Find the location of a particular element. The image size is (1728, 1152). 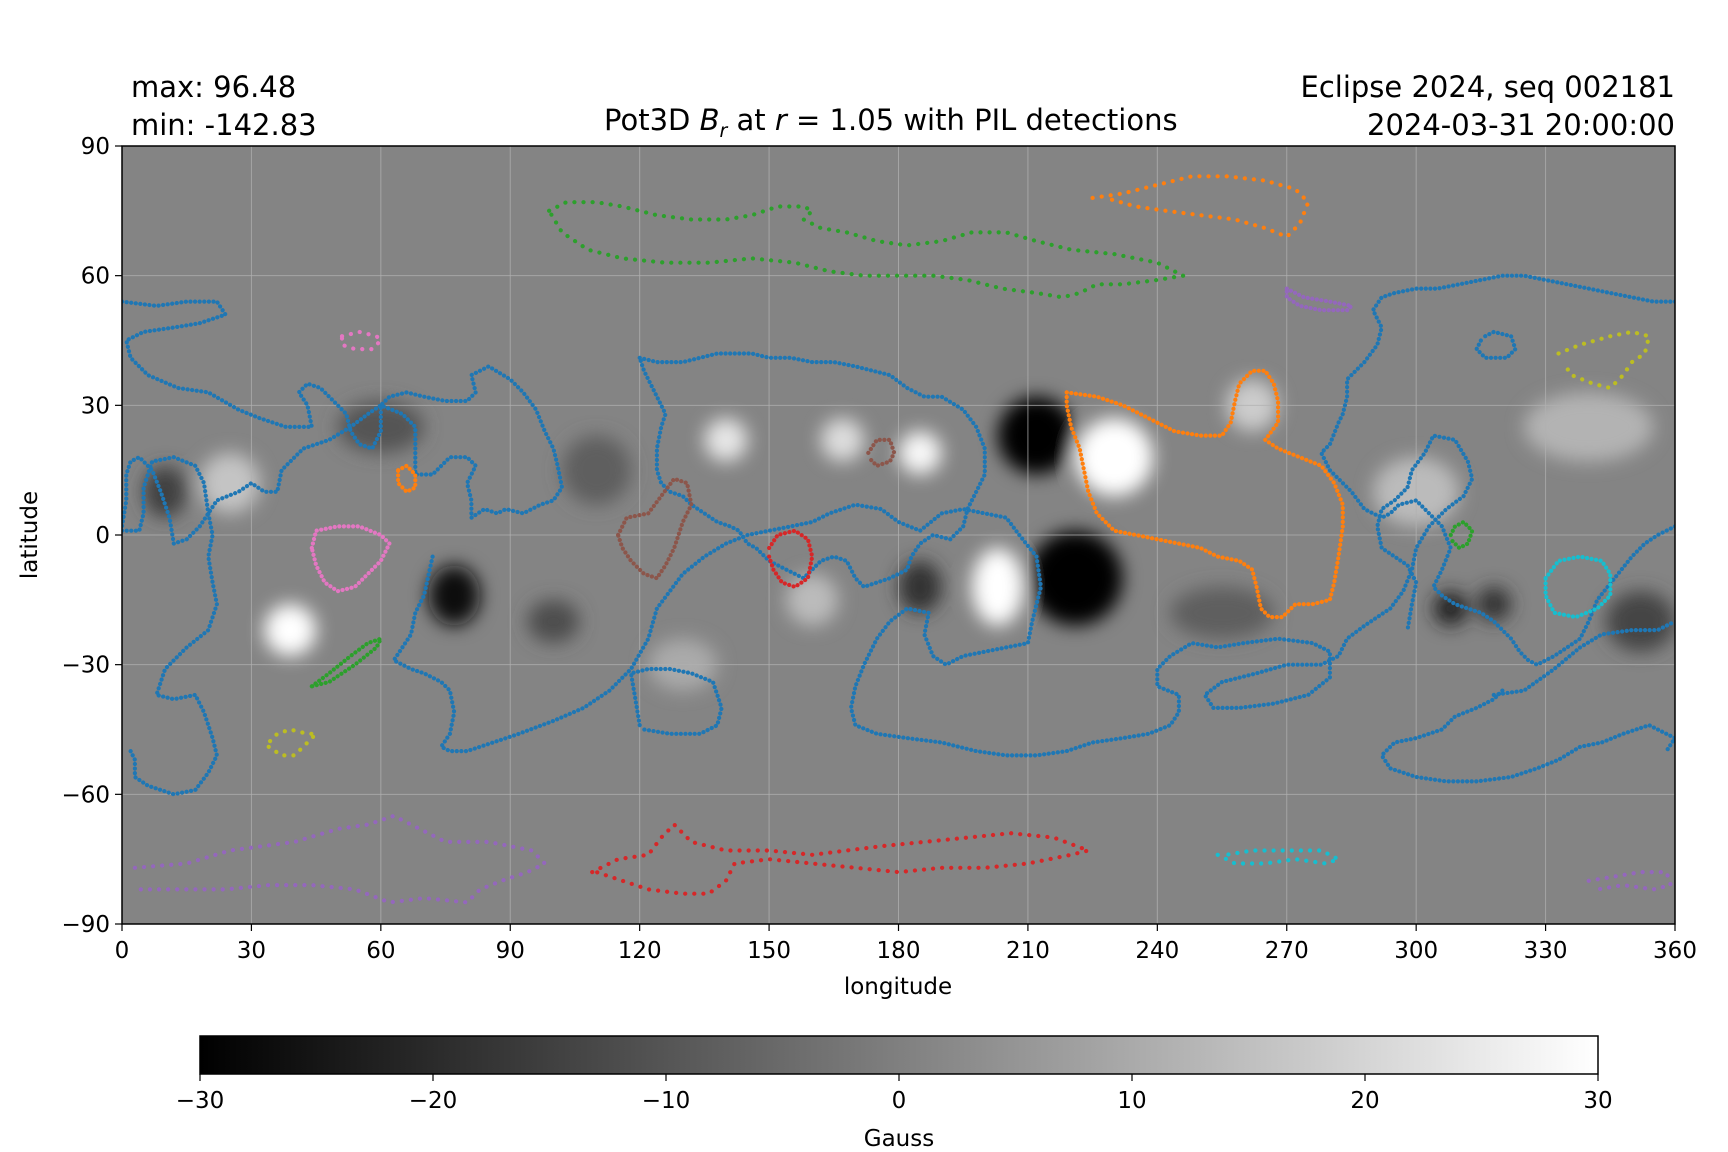

colorbar-tick-label: −20 is located at coordinates (433, 1101).